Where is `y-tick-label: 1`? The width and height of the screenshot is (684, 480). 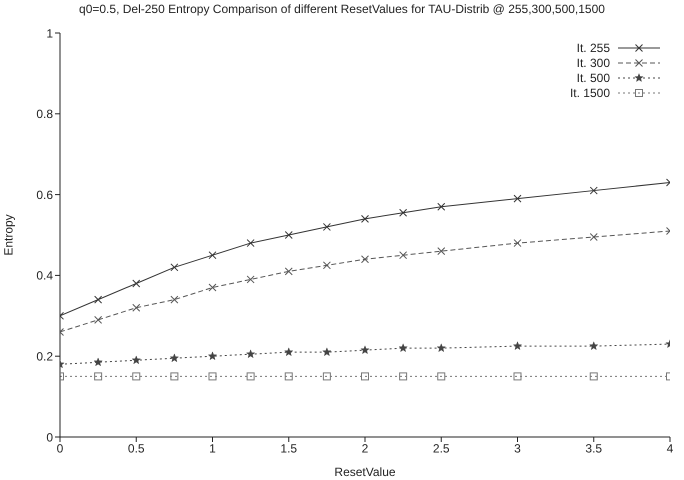
y-tick-label: 1 is located at coordinates (50, 33).